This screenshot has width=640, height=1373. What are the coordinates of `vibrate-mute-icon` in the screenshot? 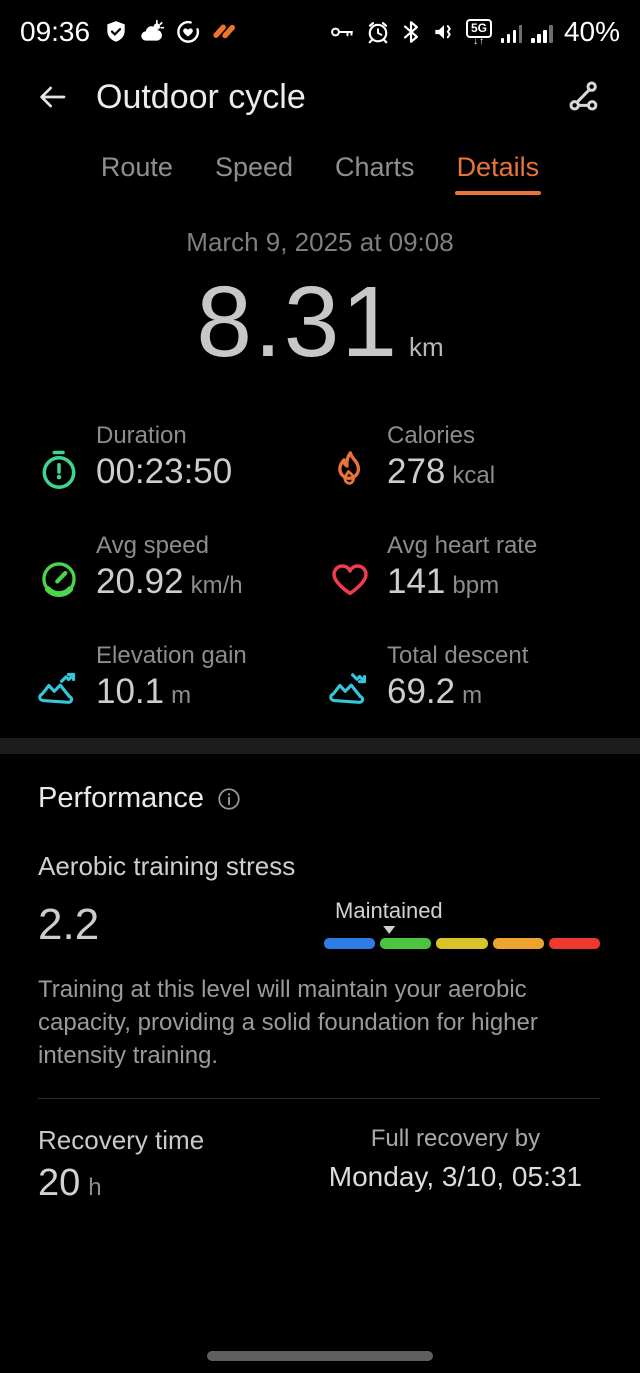 It's located at (444, 32).